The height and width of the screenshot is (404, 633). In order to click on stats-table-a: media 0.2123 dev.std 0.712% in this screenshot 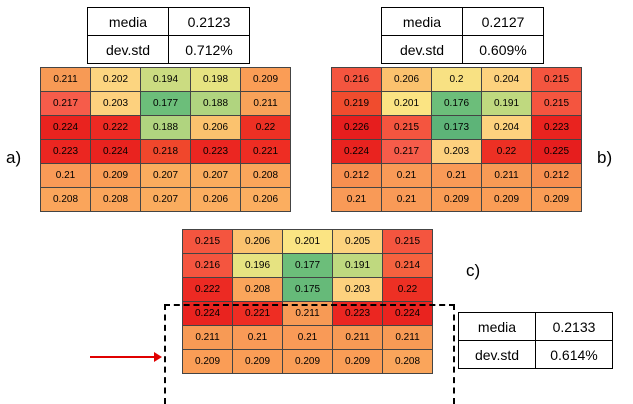, I will do `click(168, 35)`.